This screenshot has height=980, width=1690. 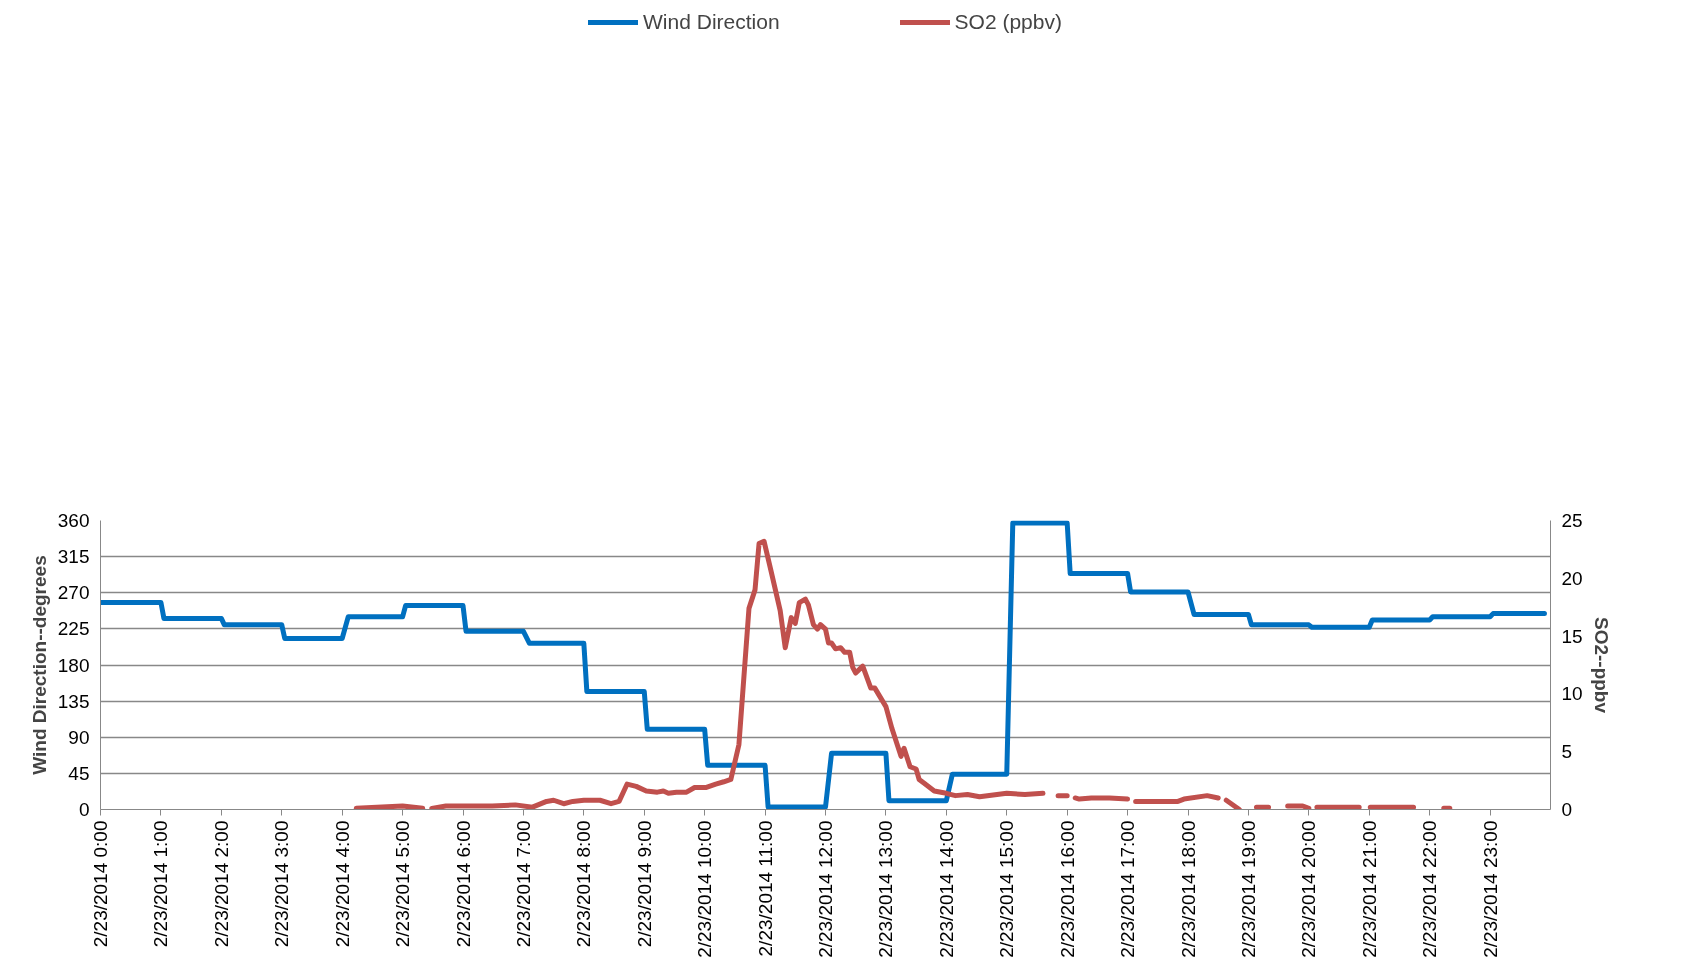 I want to click on y-tick-label: 225, so click(x=73, y=629).